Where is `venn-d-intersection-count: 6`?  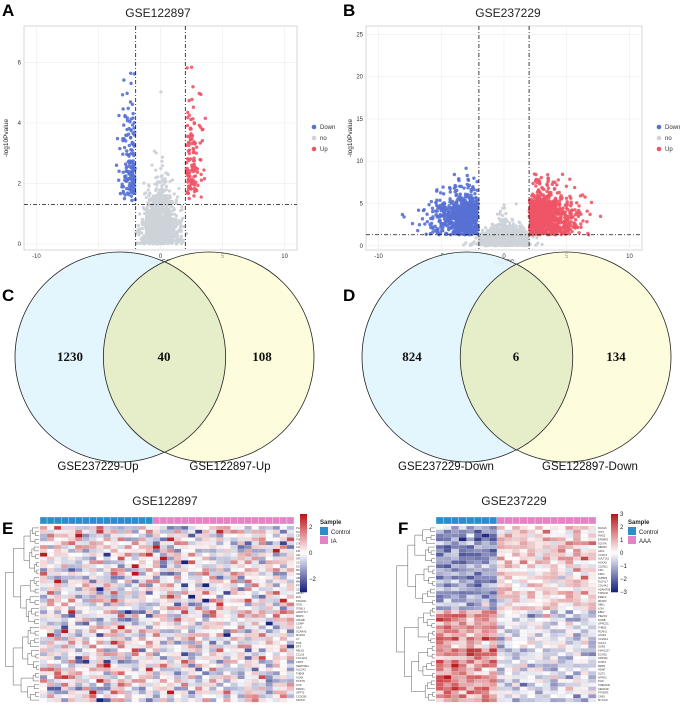 venn-d-intersection-count: 6 is located at coordinates (516, 356).